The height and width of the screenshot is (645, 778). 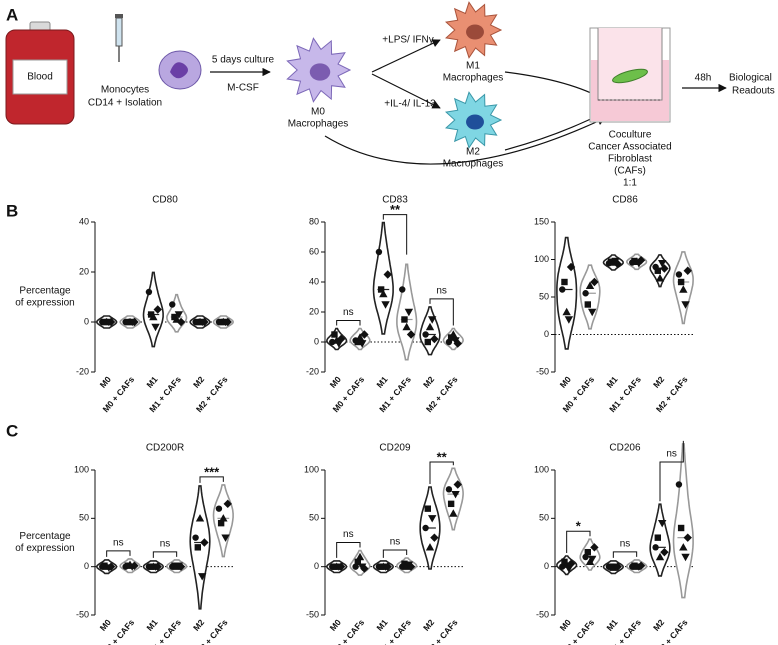 What do you see at coordinates (82, 614) in the screenshot?
I see `y-tick-label: -50` at bounding box center [82, 614].